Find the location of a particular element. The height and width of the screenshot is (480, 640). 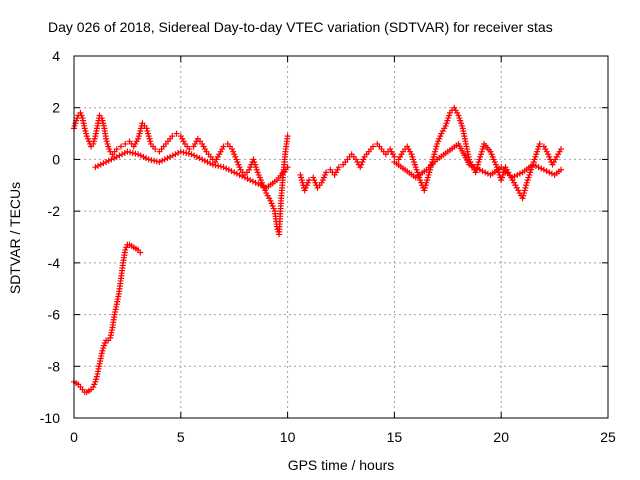

x-tick-label: 25 is located at coordinates (608, 437).